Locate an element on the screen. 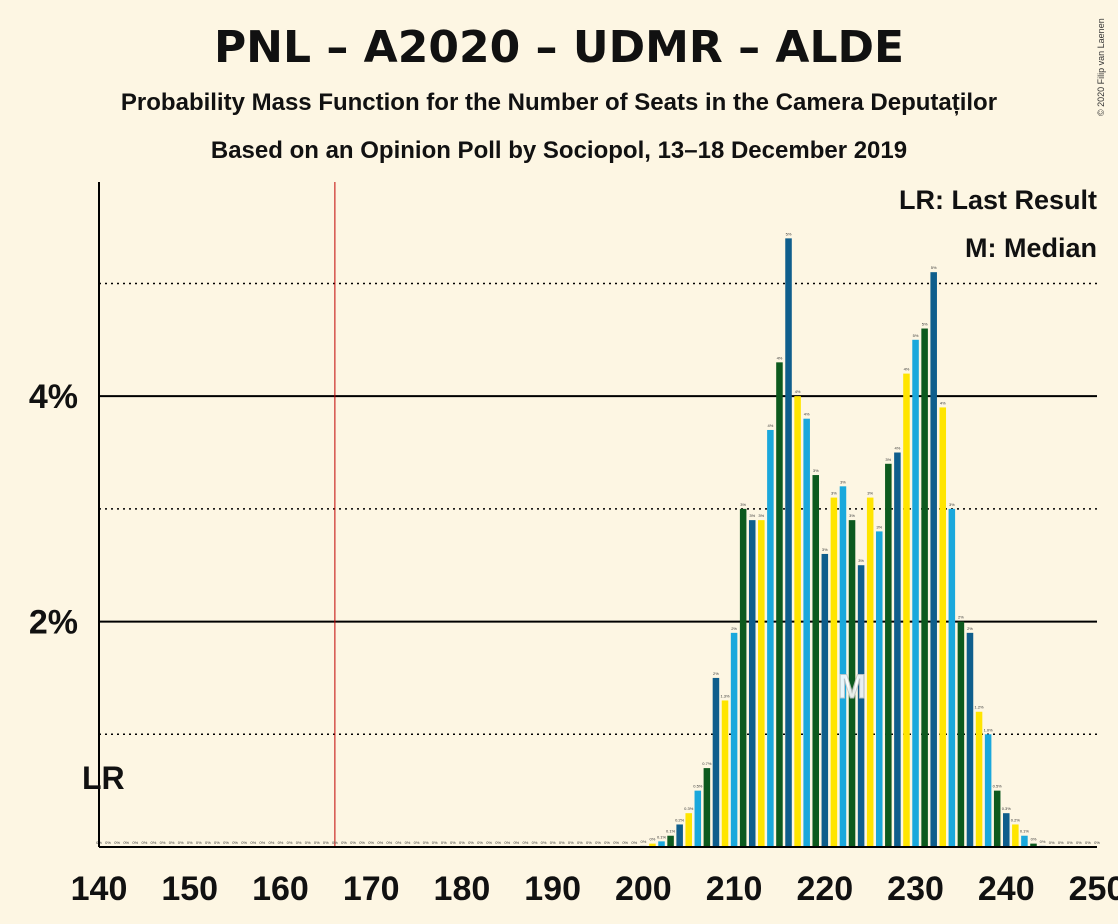  x-tick-label: 150 is located at coordinates (189, 889).